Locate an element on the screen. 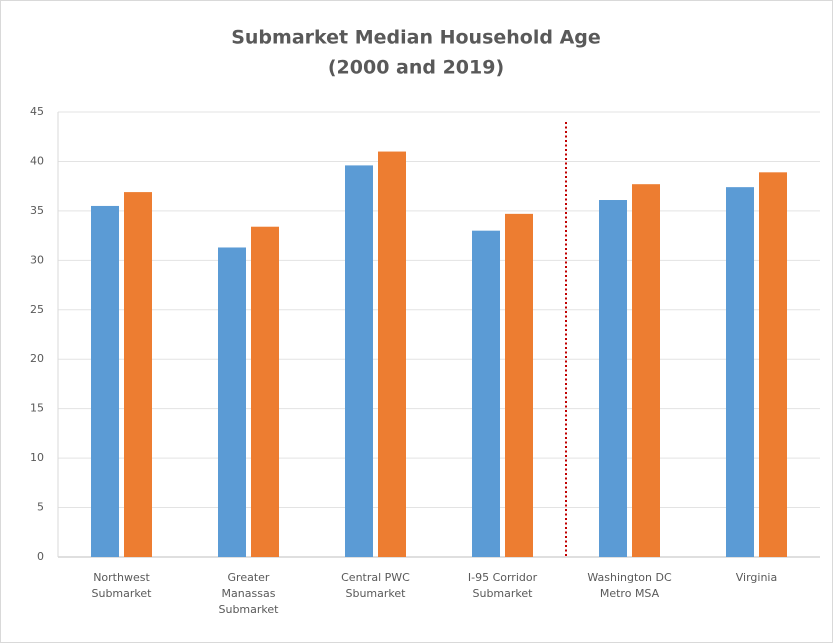 The image size is (833, 643). chart-title: Submarket Median Household Age is located at coordinates (416, 38).